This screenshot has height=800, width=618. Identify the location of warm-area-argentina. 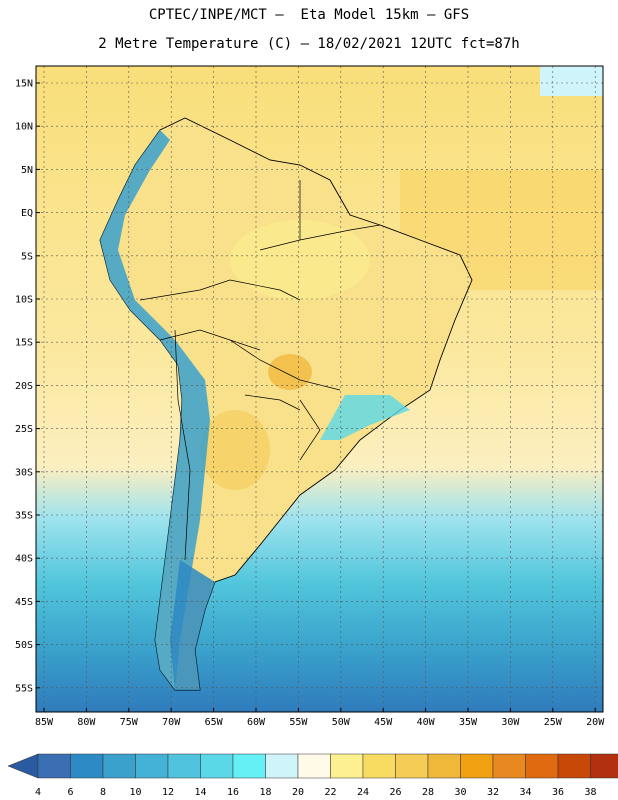
(235, 450).